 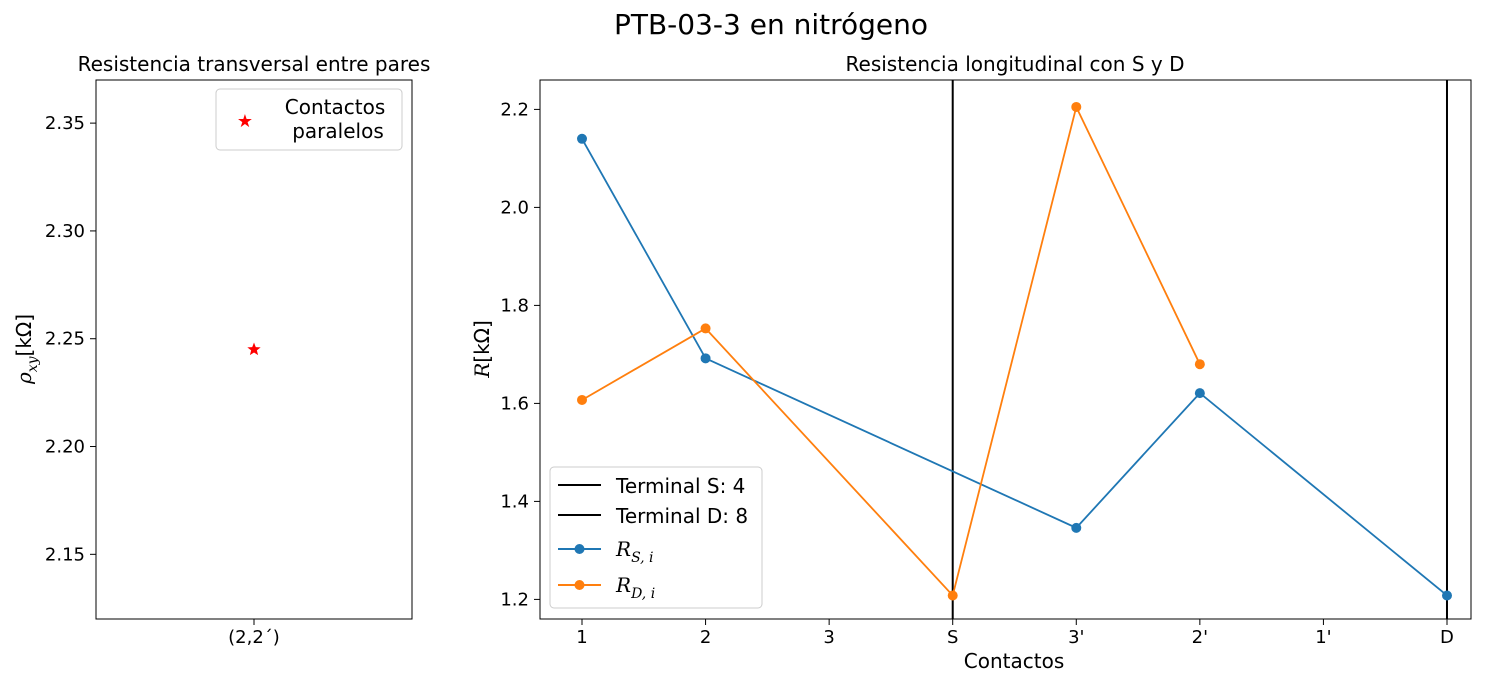 What do you see at coordinates (952, 637) in the screenshot?
I see `right-x-tick-label: S` at bounding box center [952, 637].